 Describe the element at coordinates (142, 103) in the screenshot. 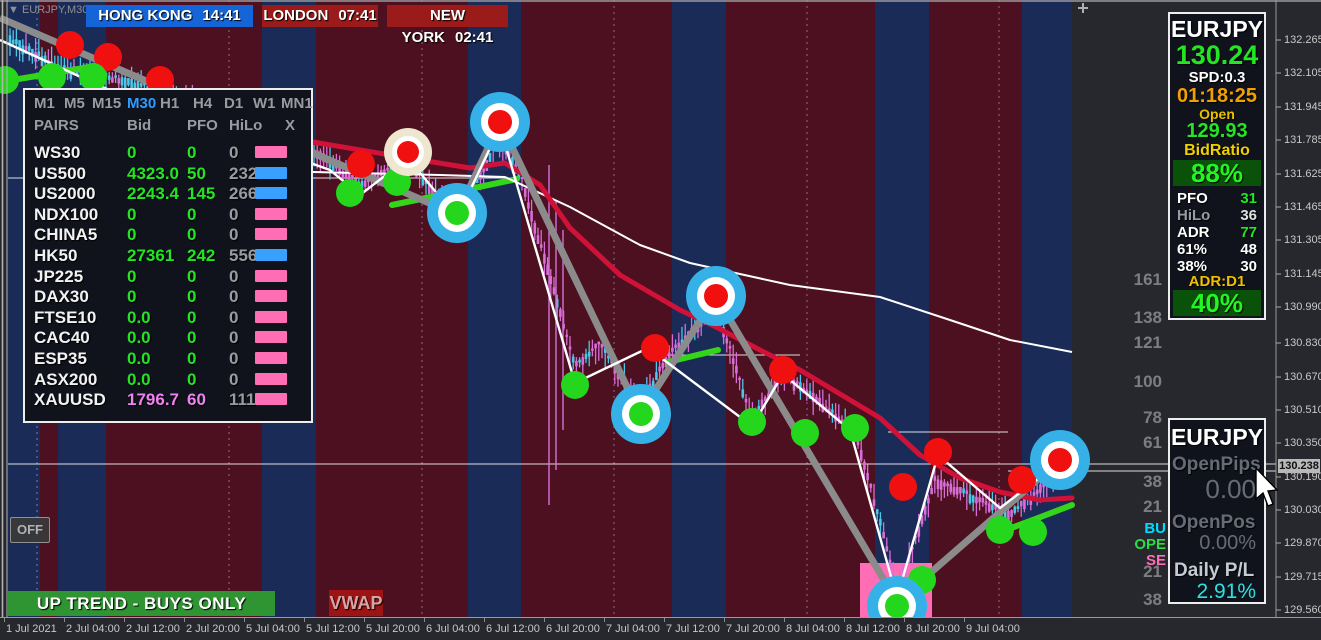

I see `timeframe-tab-m30: M30` at that location.